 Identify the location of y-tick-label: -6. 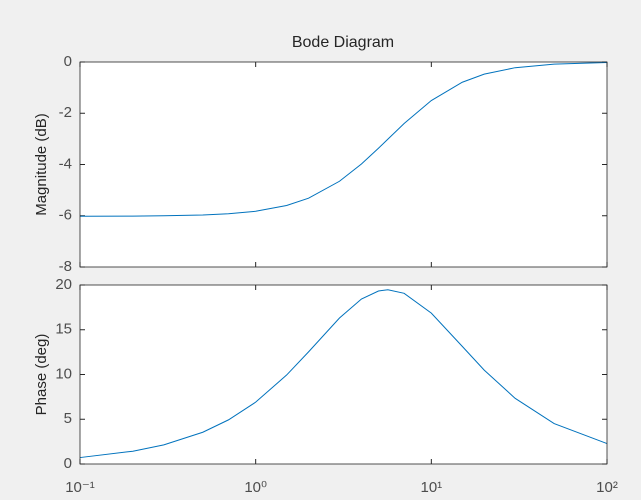
(65, 215).